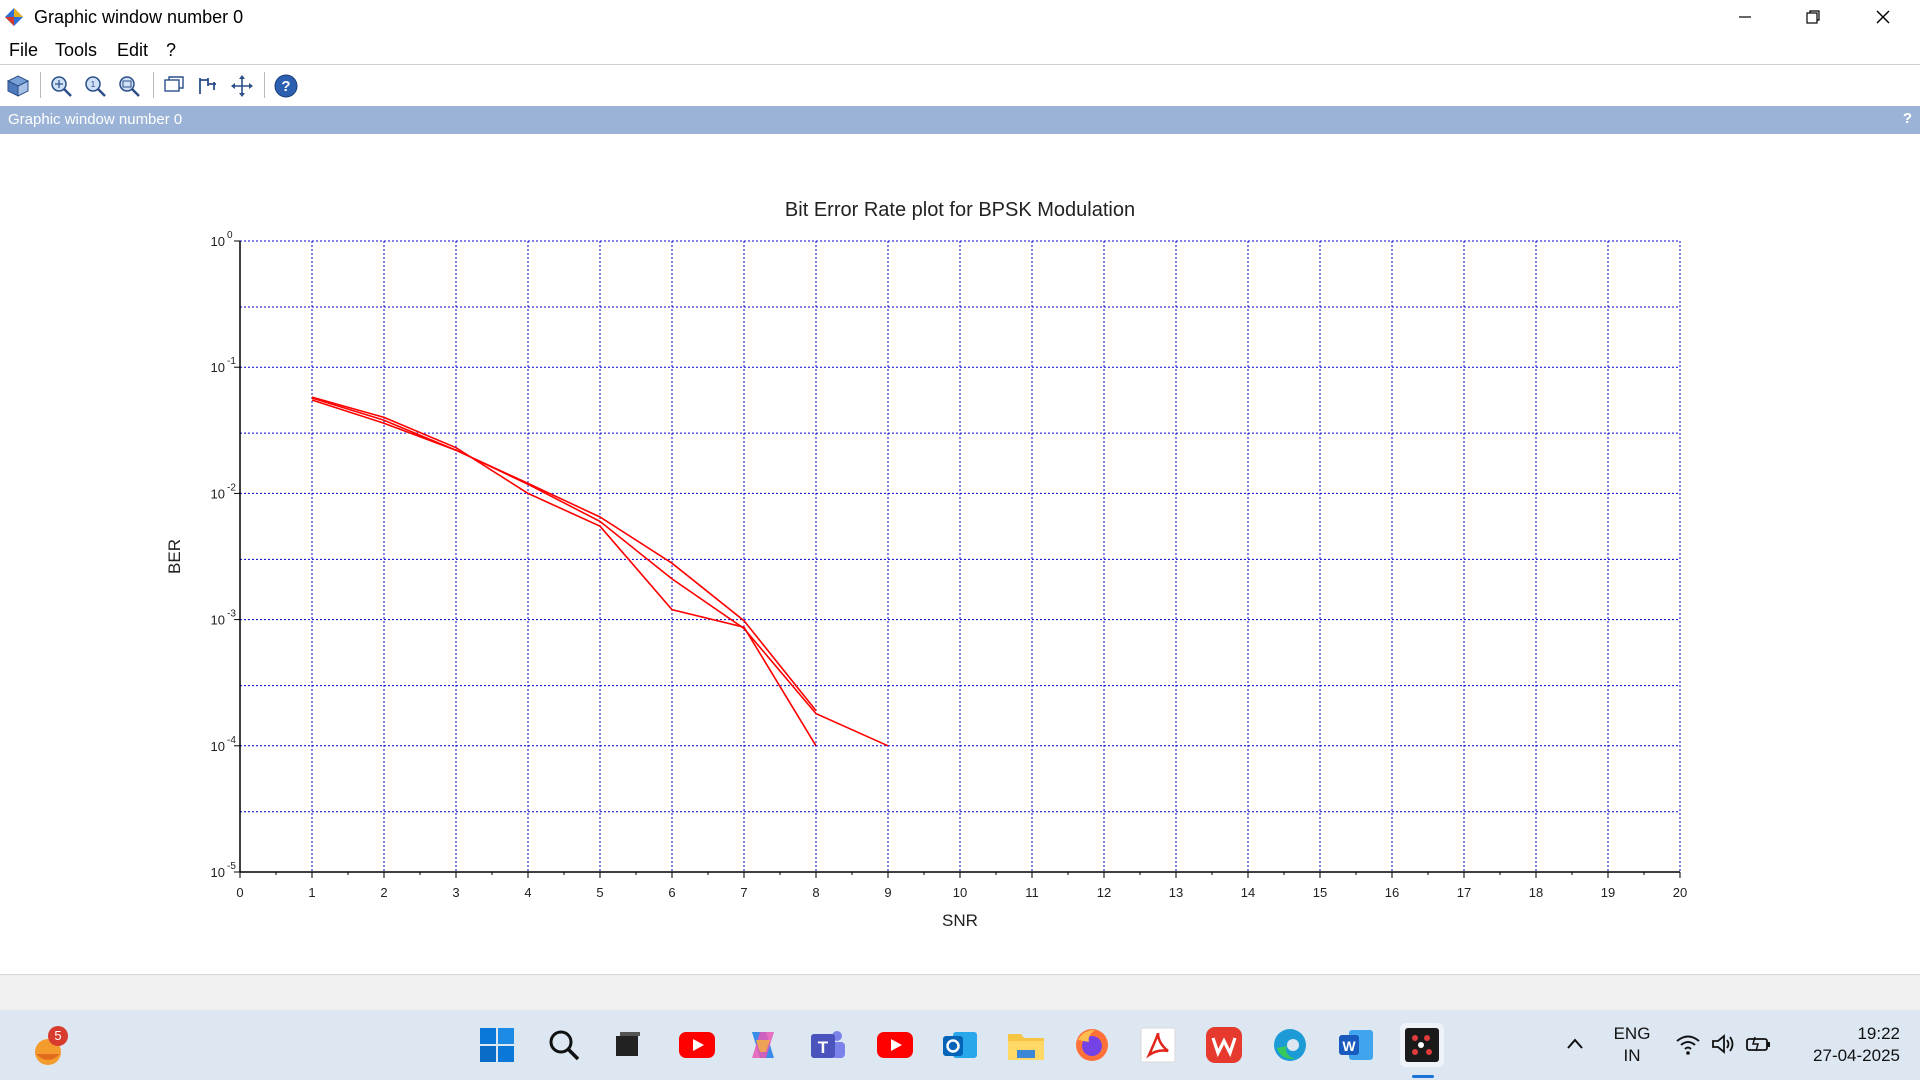 This screenshot has width=1920, height=1080. Describe the element at coordinates (887, 892) in the screenshot. I see `x-tick-label: 9` at that location.